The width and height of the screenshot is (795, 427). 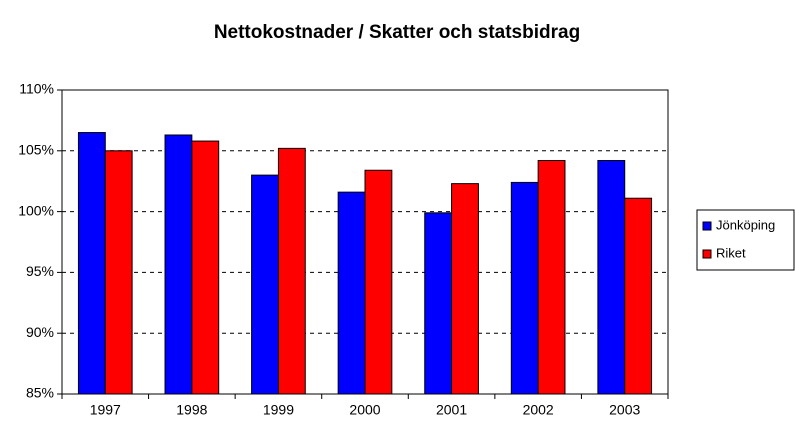 What do you see at coordinates (36, 89) in the screenshot?
I see `y-tick-label: 110%` at bounding box center [36, 89].